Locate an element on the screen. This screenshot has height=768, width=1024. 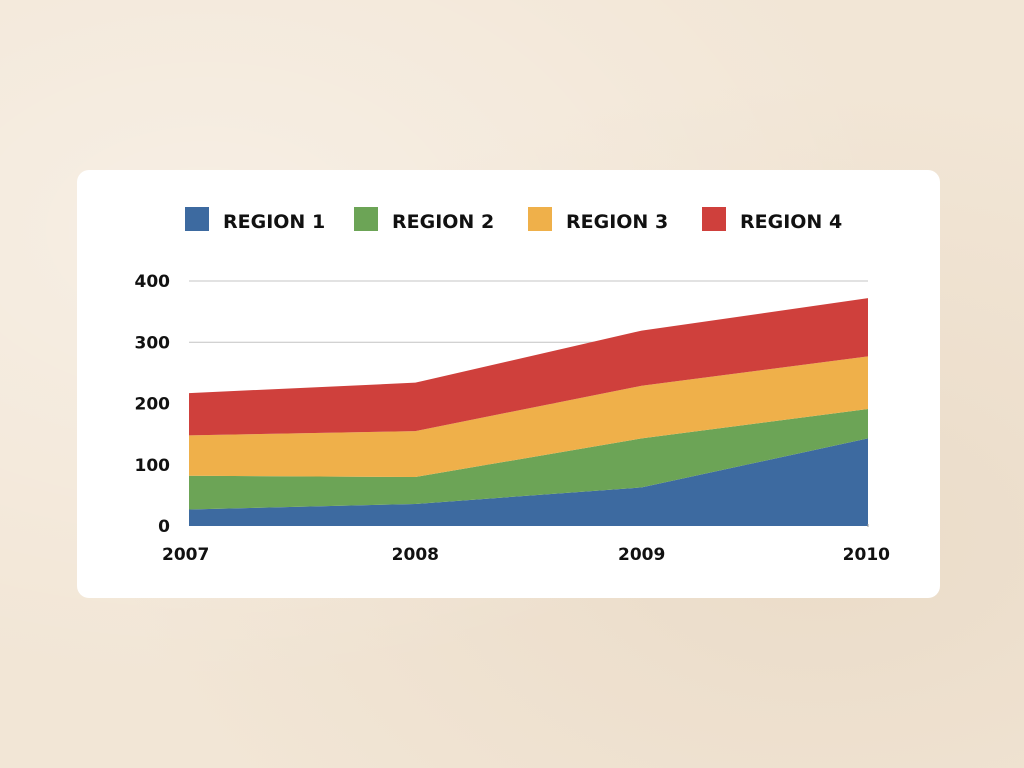
y-tick-label: 200 is located at coordinates (153, 405).